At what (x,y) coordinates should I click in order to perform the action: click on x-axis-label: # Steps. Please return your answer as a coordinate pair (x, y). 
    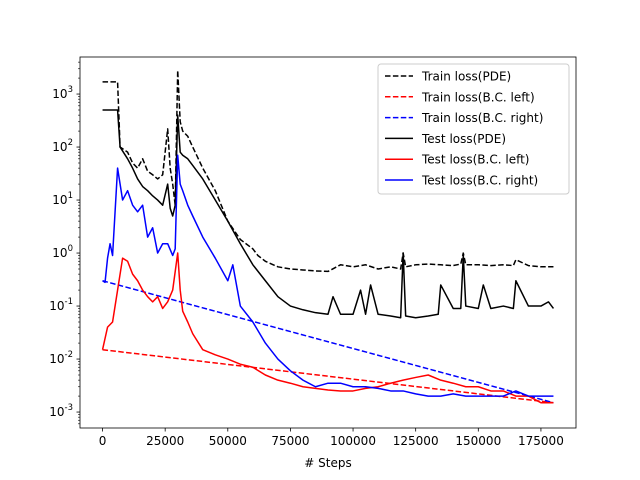
    Looking at the image, I should click on (327, 463).